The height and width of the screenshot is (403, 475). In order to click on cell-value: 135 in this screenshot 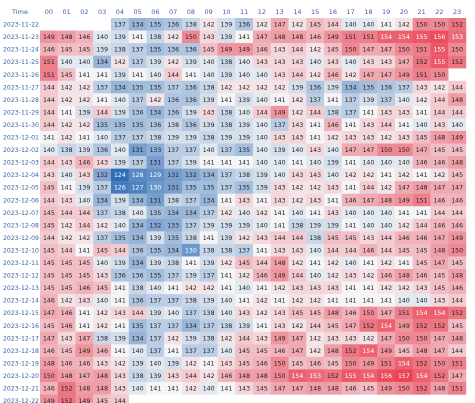, I will do `click(155, 213)`.